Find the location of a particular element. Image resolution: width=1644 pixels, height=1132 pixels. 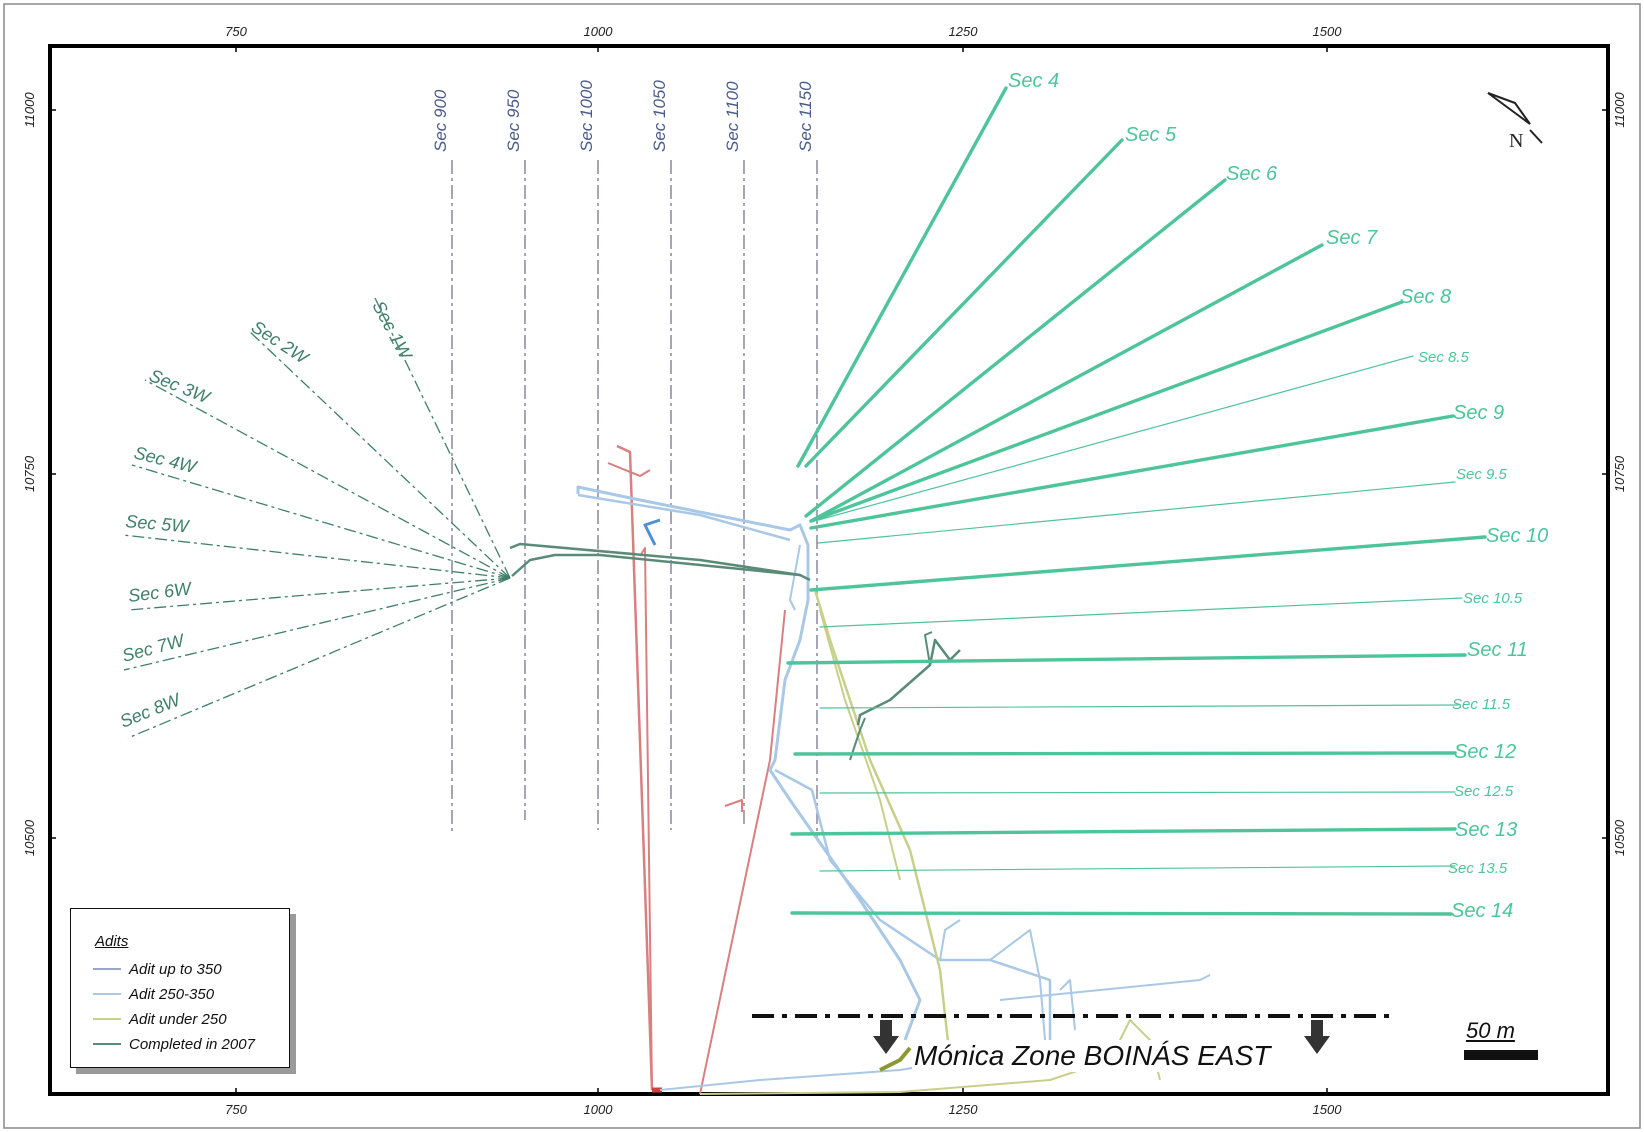

north-arrow-icon: N is located at coordinates (1515, 122).